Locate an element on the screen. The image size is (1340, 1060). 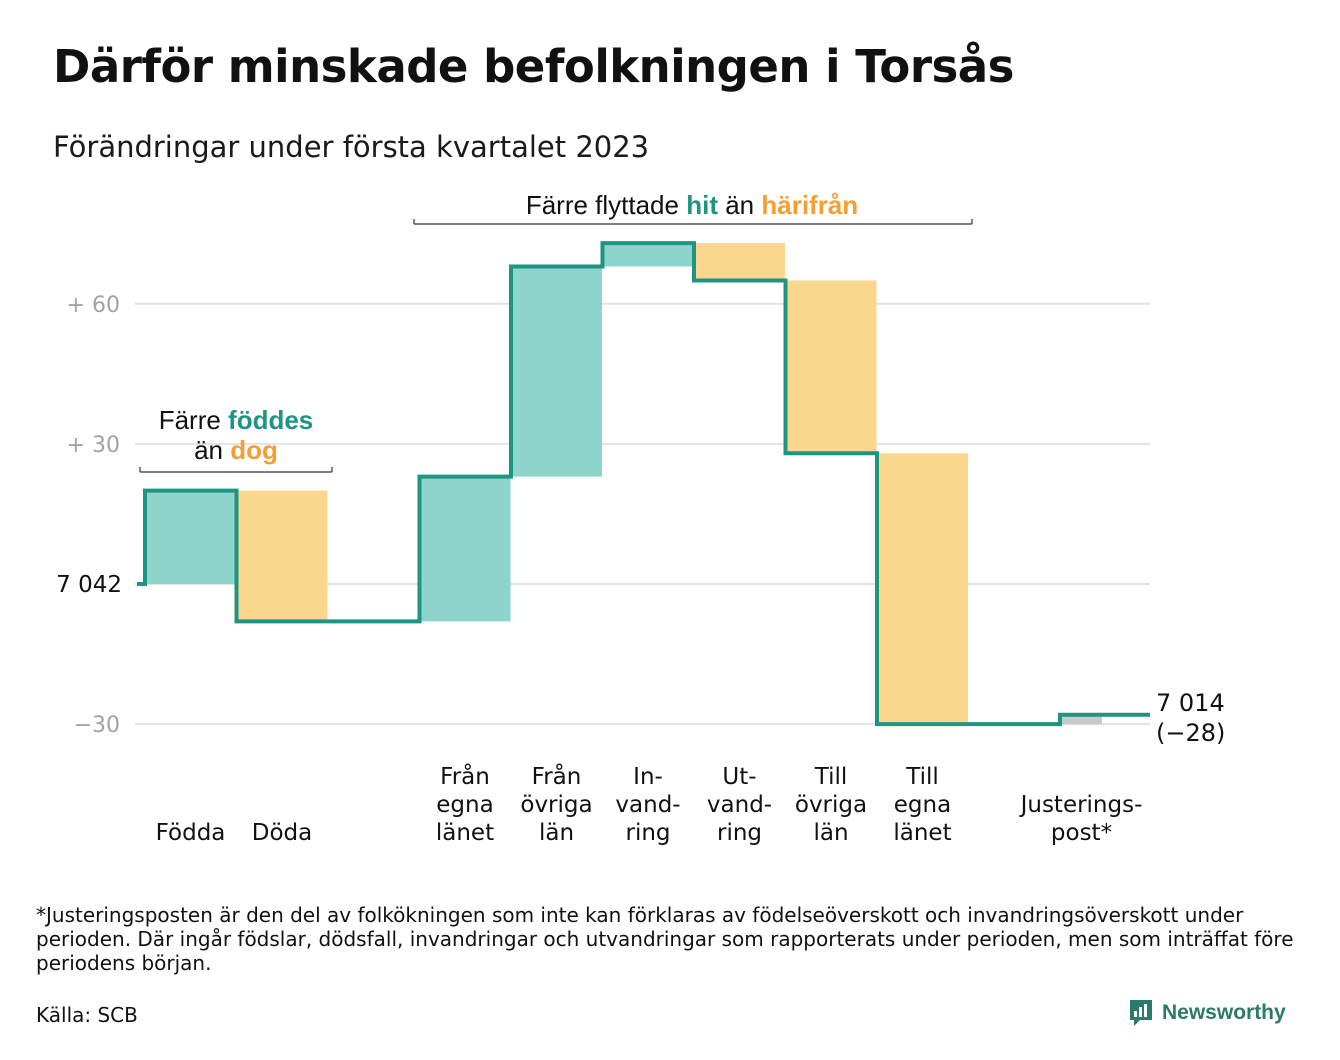
x-tick-label: In- is located at coordinates (648, 777).